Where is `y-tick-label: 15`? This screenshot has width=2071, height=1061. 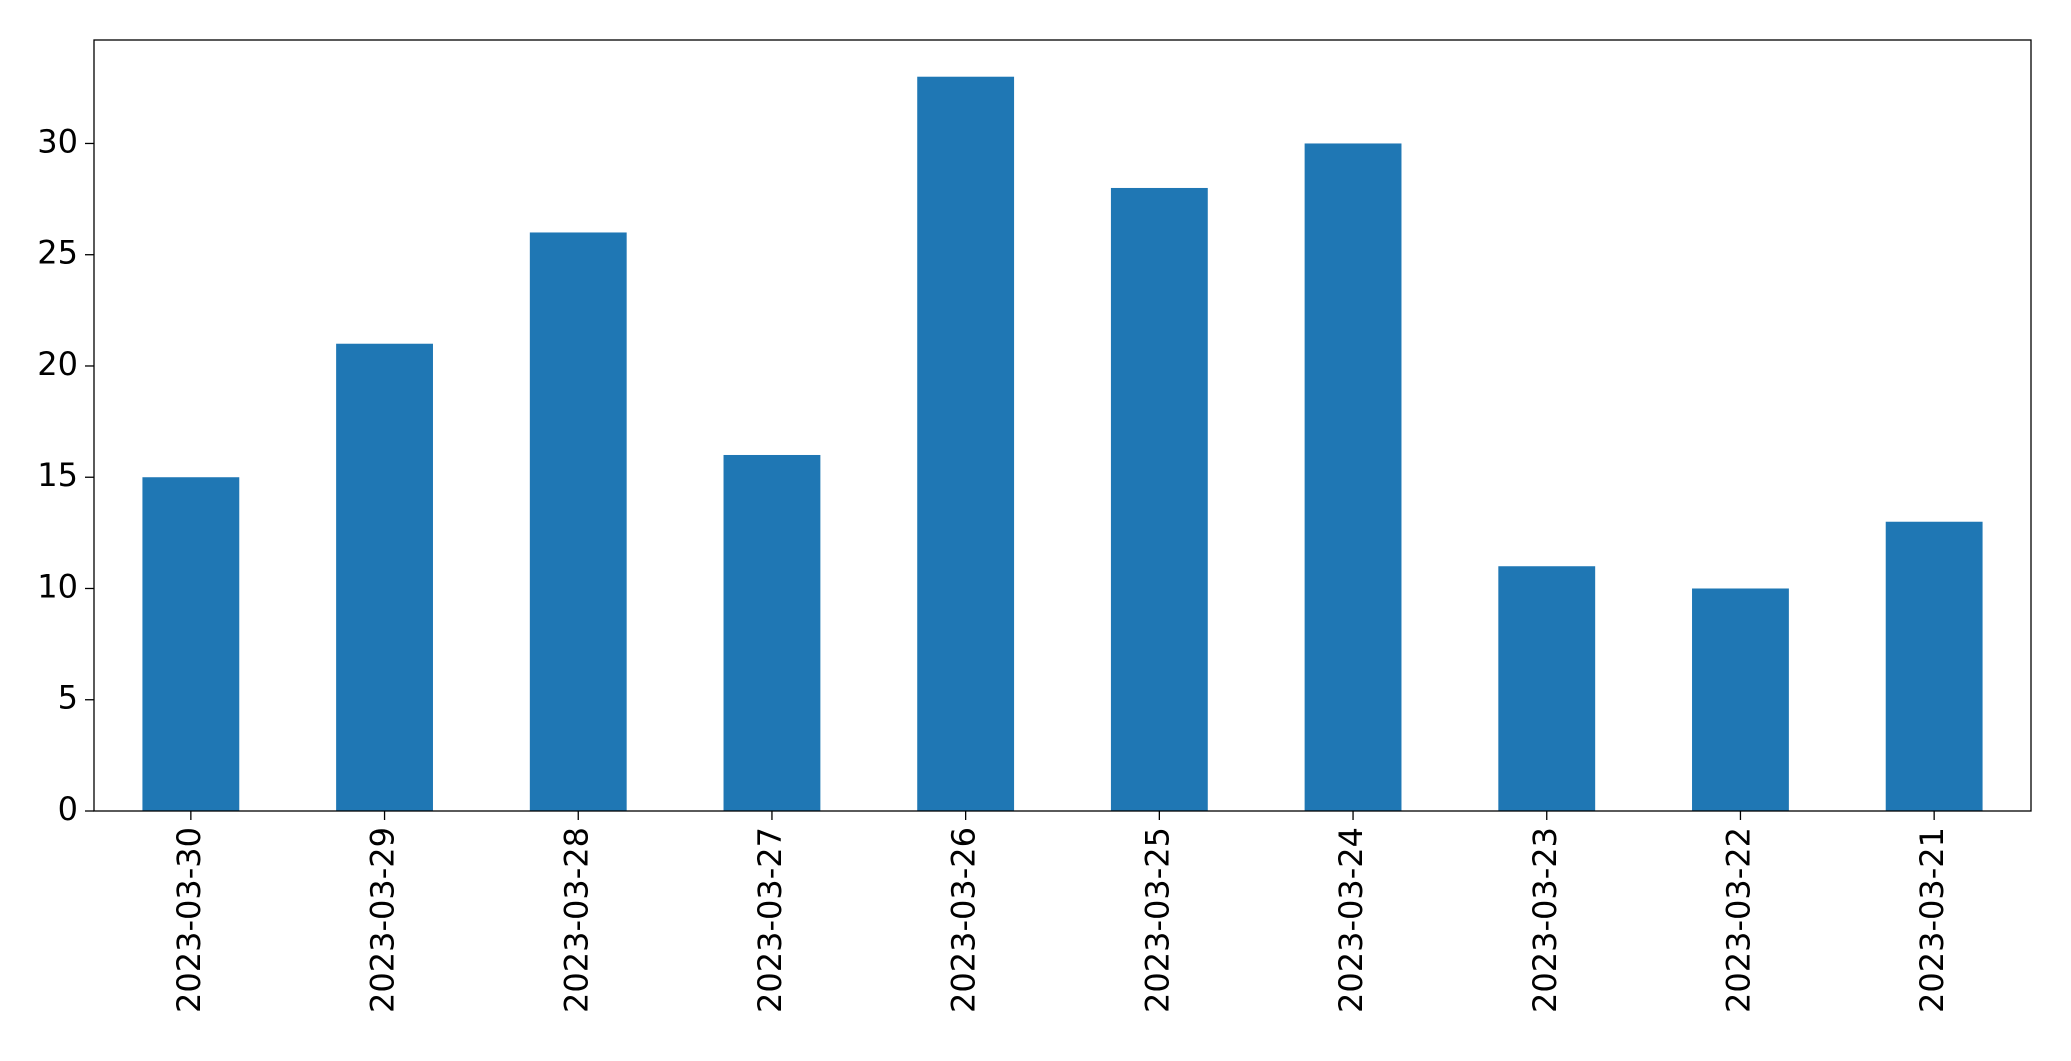 y-tick-label: 15 is located at coordinates (57, 475).